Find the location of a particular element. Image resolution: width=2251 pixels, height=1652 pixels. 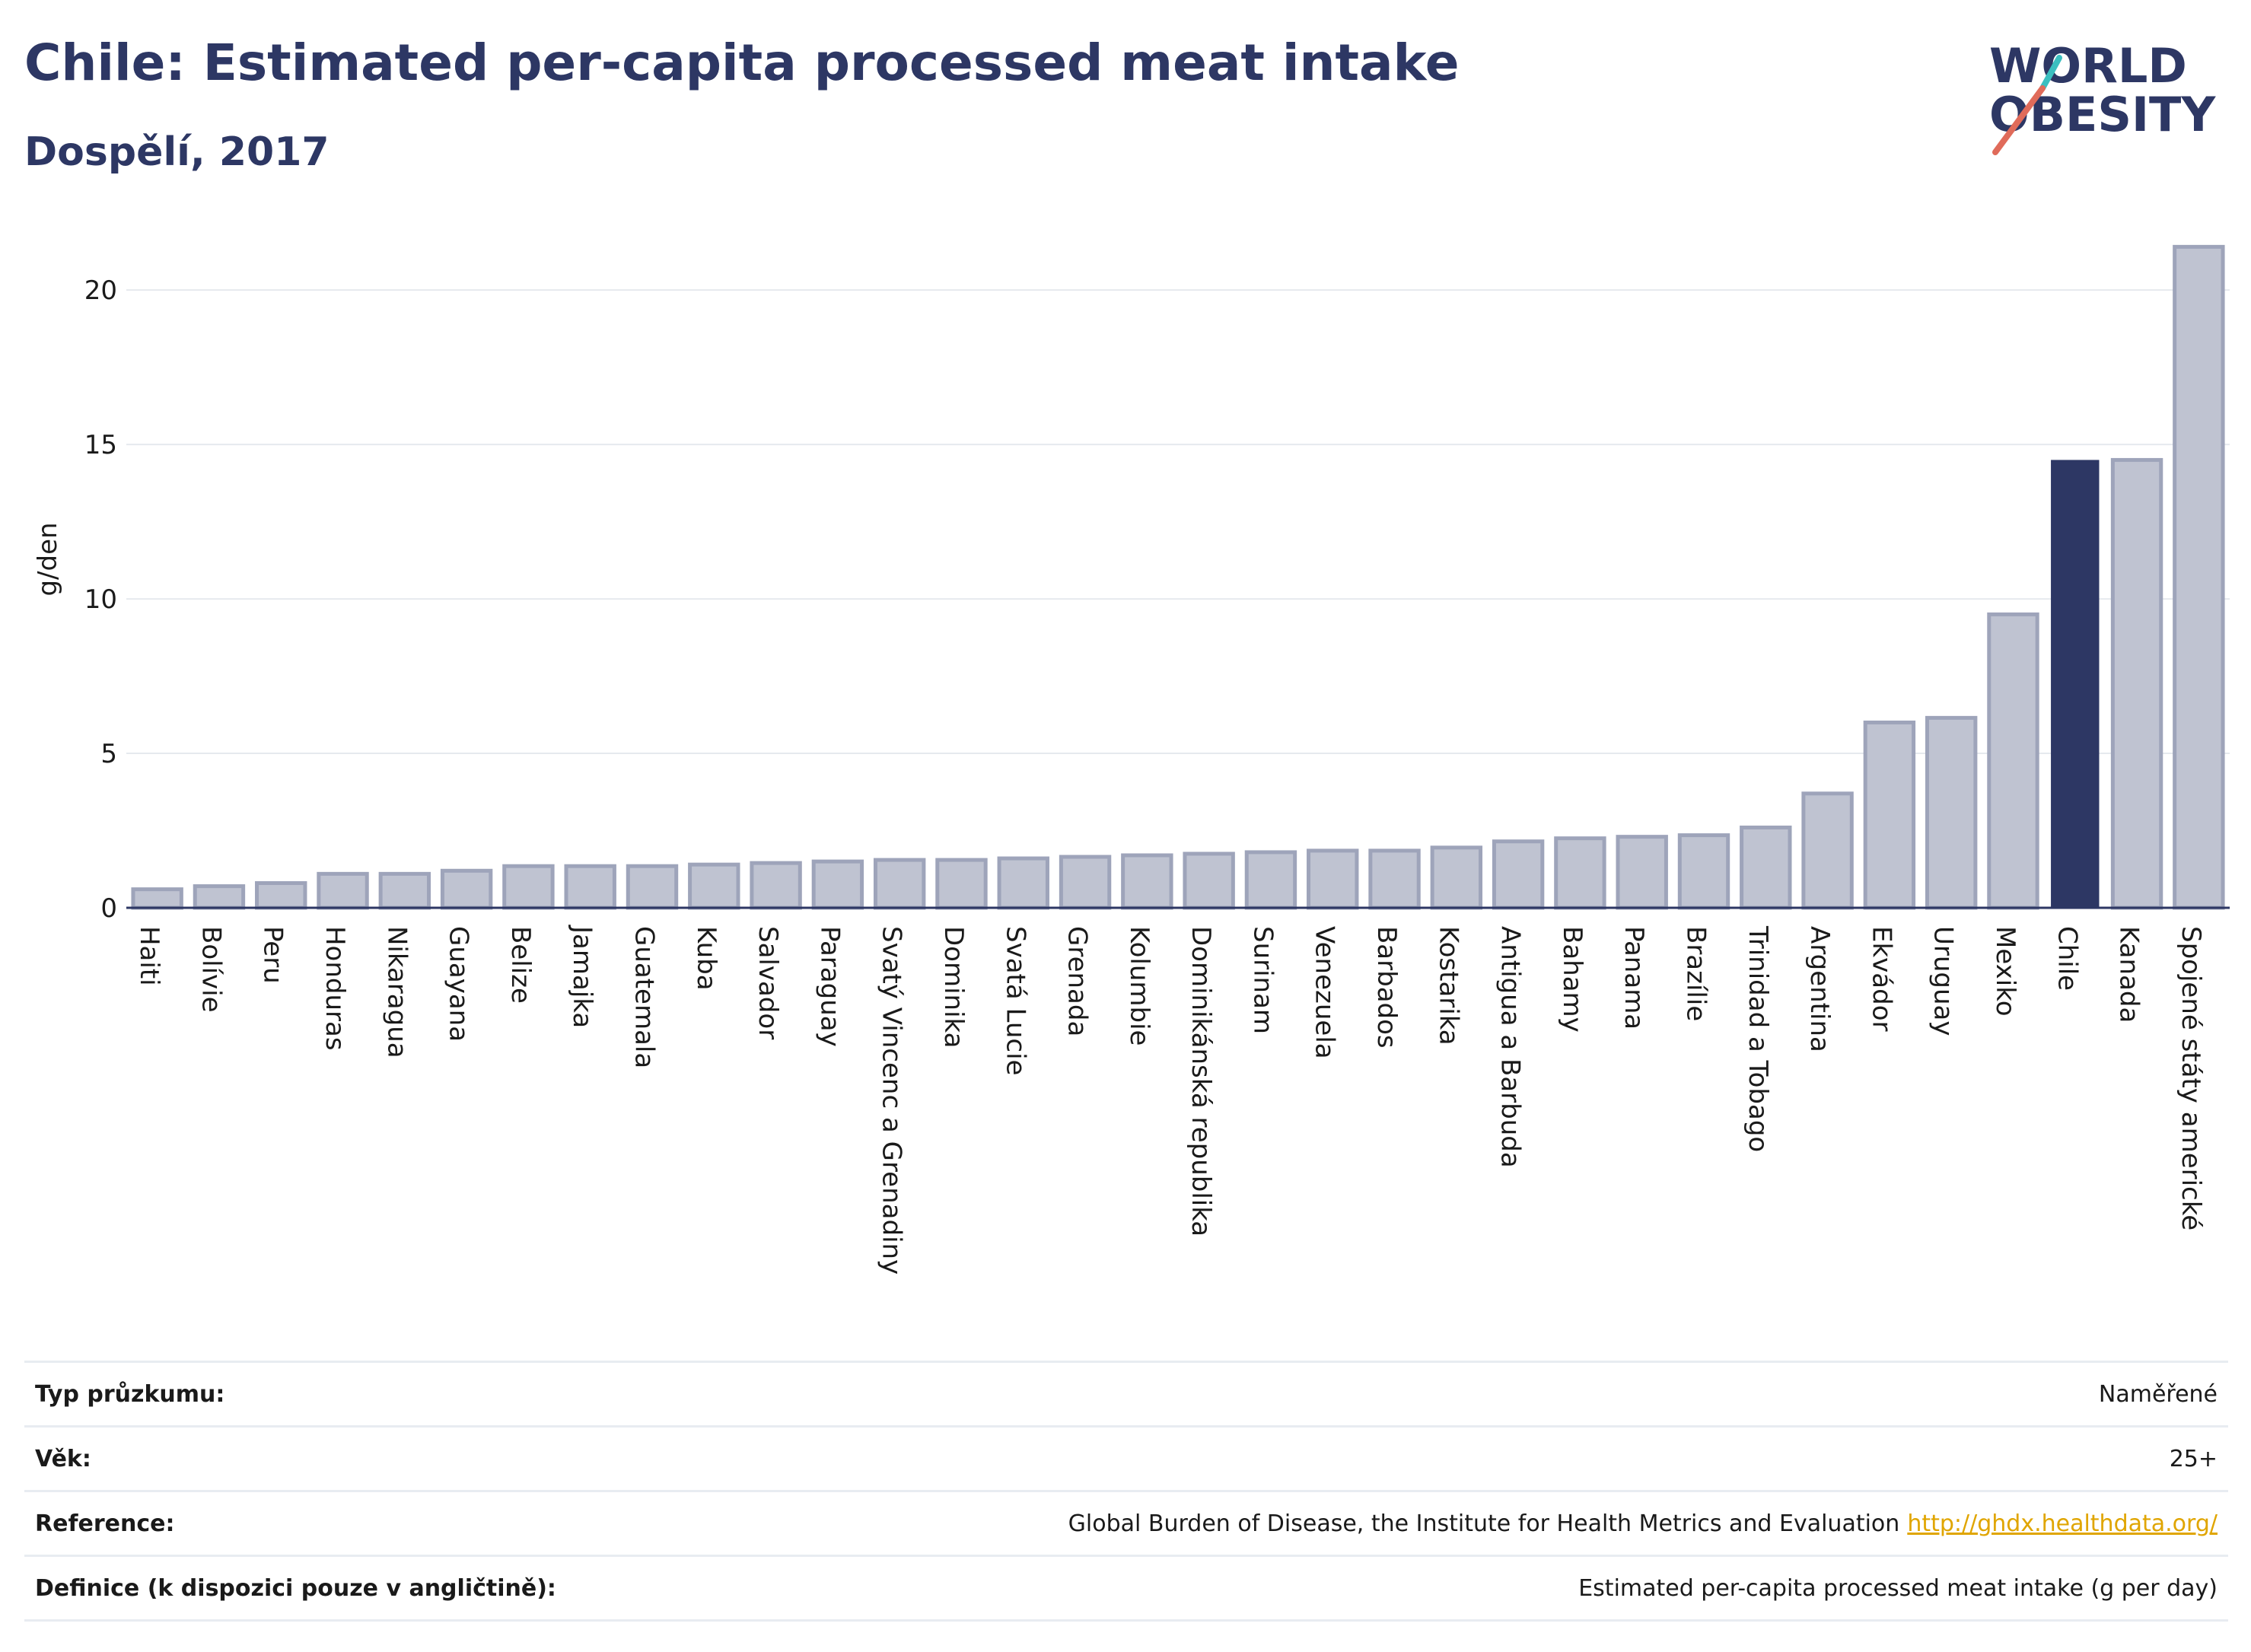

y-tick-label: 0 is located at coordinates (108, 908).